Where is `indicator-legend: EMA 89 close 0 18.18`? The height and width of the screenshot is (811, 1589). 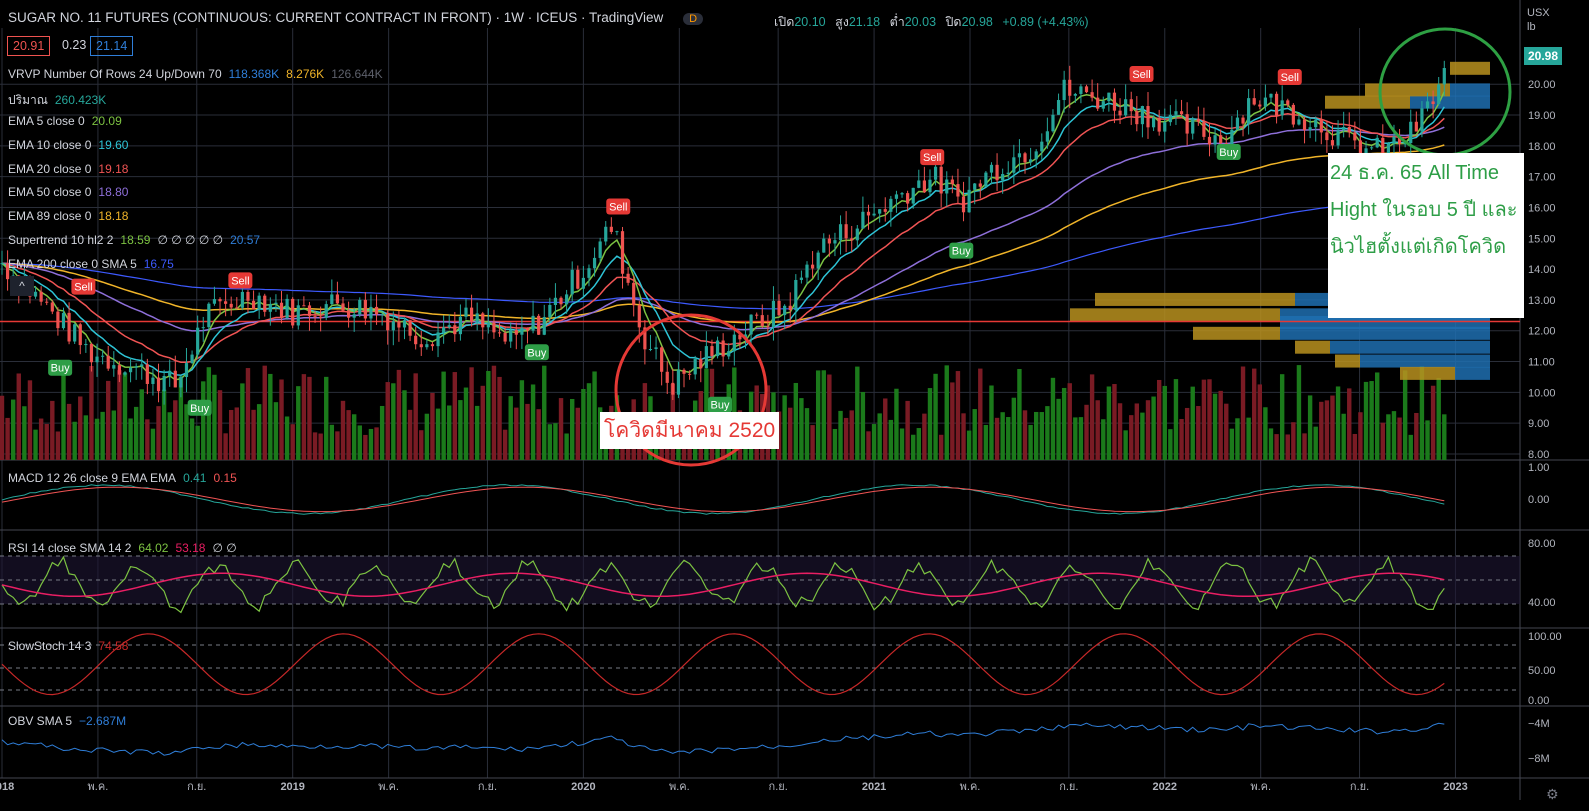
indicator-legend: EMA 89 close 0 18.18 is located at coordinates (71, 216).